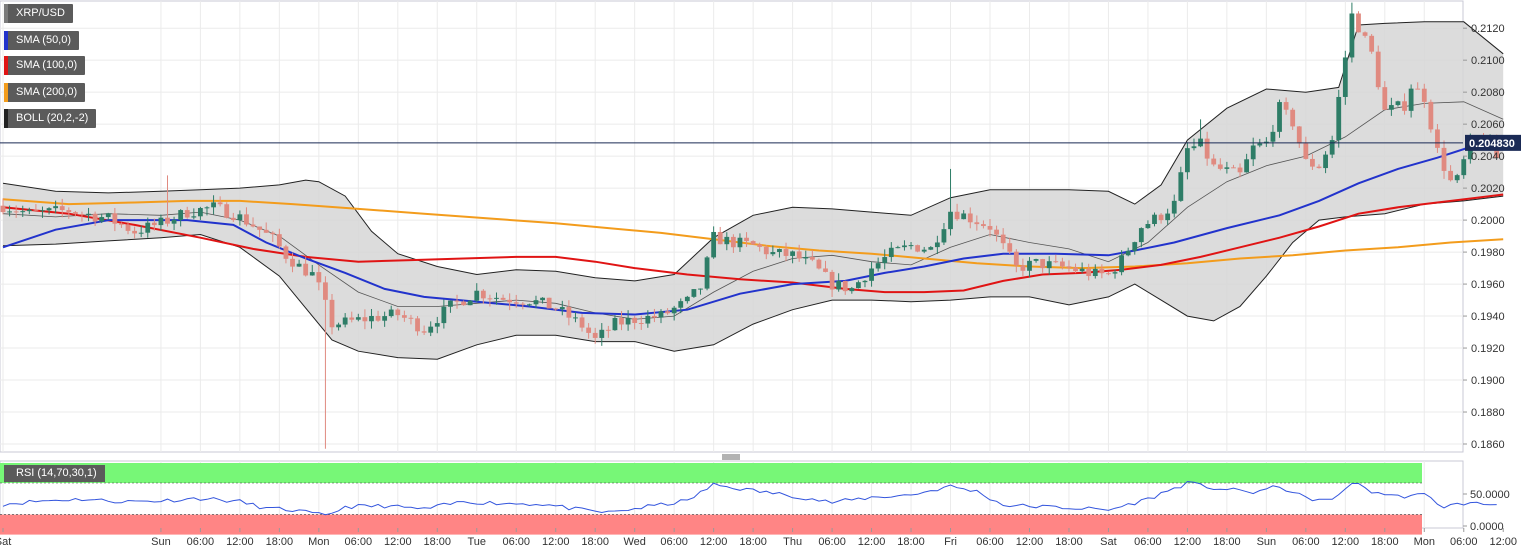  I want to click on rsi-oversold-zone, so click(711, 524).